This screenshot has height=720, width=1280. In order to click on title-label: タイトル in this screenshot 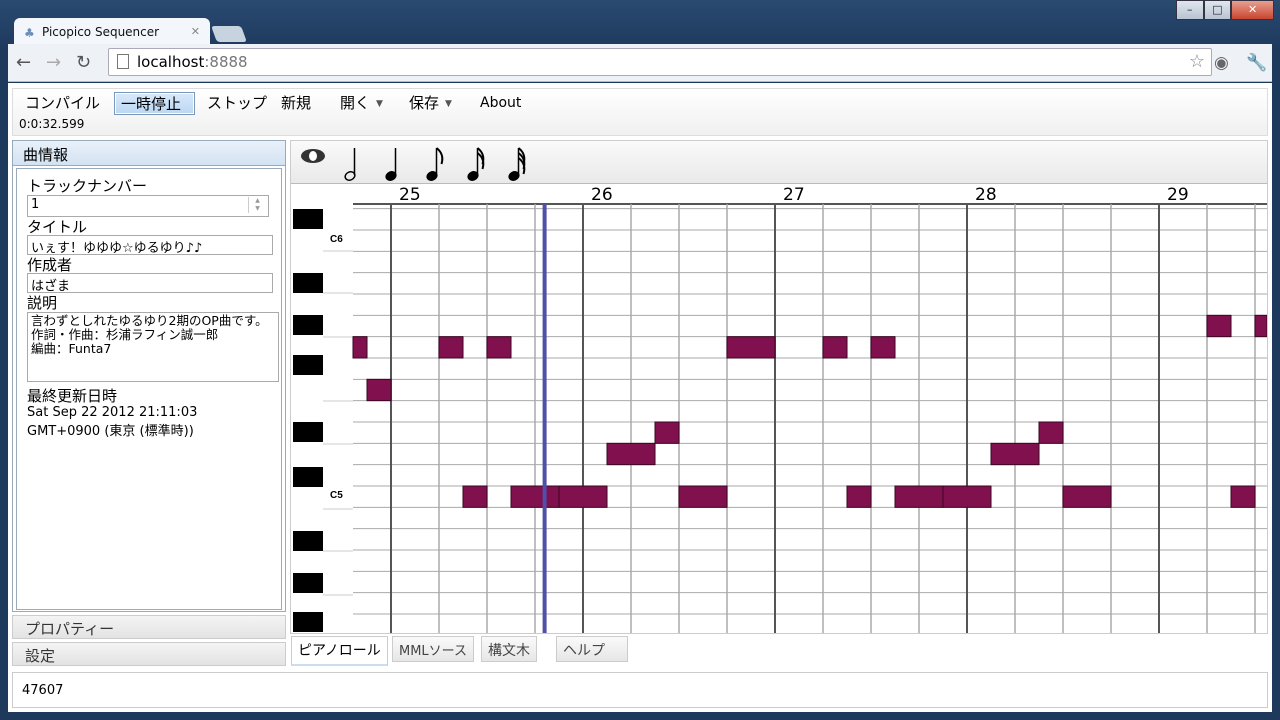, I will do `click(57, 227)`.